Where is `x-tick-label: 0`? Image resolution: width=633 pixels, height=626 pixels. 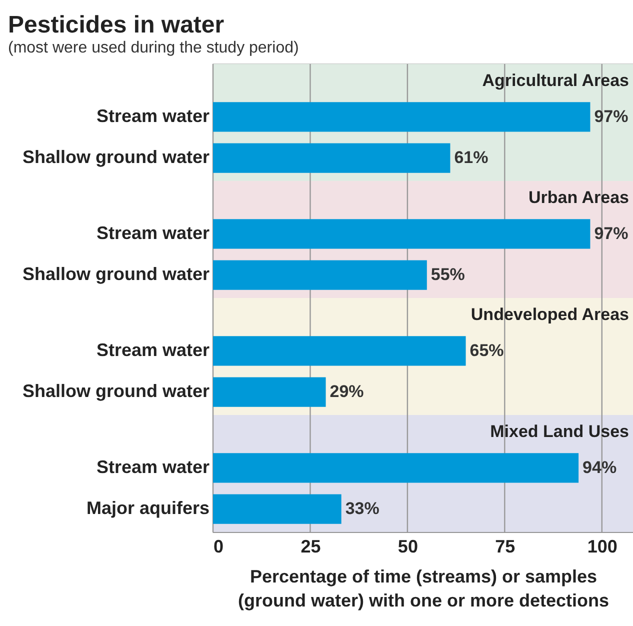
x-tick-label: 0 is located at coordinates (219, 546).